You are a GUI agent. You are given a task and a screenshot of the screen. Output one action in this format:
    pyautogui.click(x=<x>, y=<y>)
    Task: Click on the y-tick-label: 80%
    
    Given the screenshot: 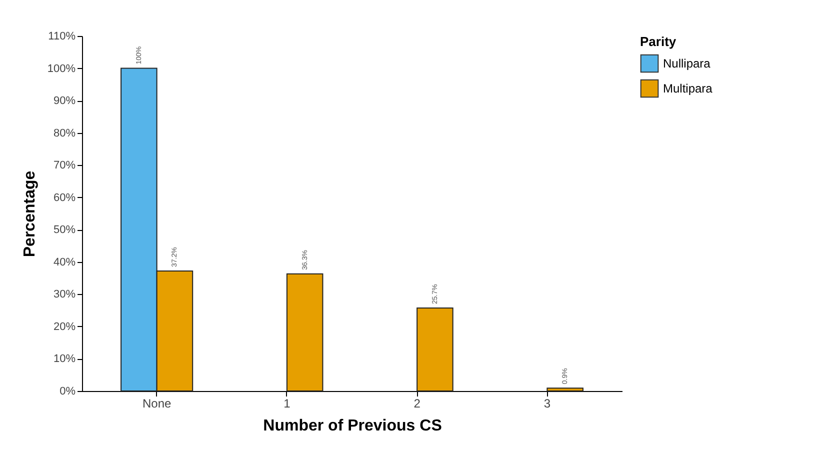 What is the action you would take?
    pyautogui.click(x=64, y=133)
    